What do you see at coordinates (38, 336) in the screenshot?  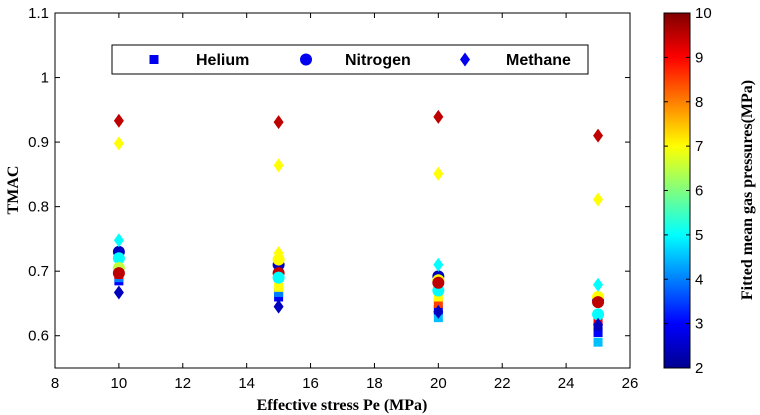 I see `y-tick-label: 0.6` at bounding box center [38, 336].